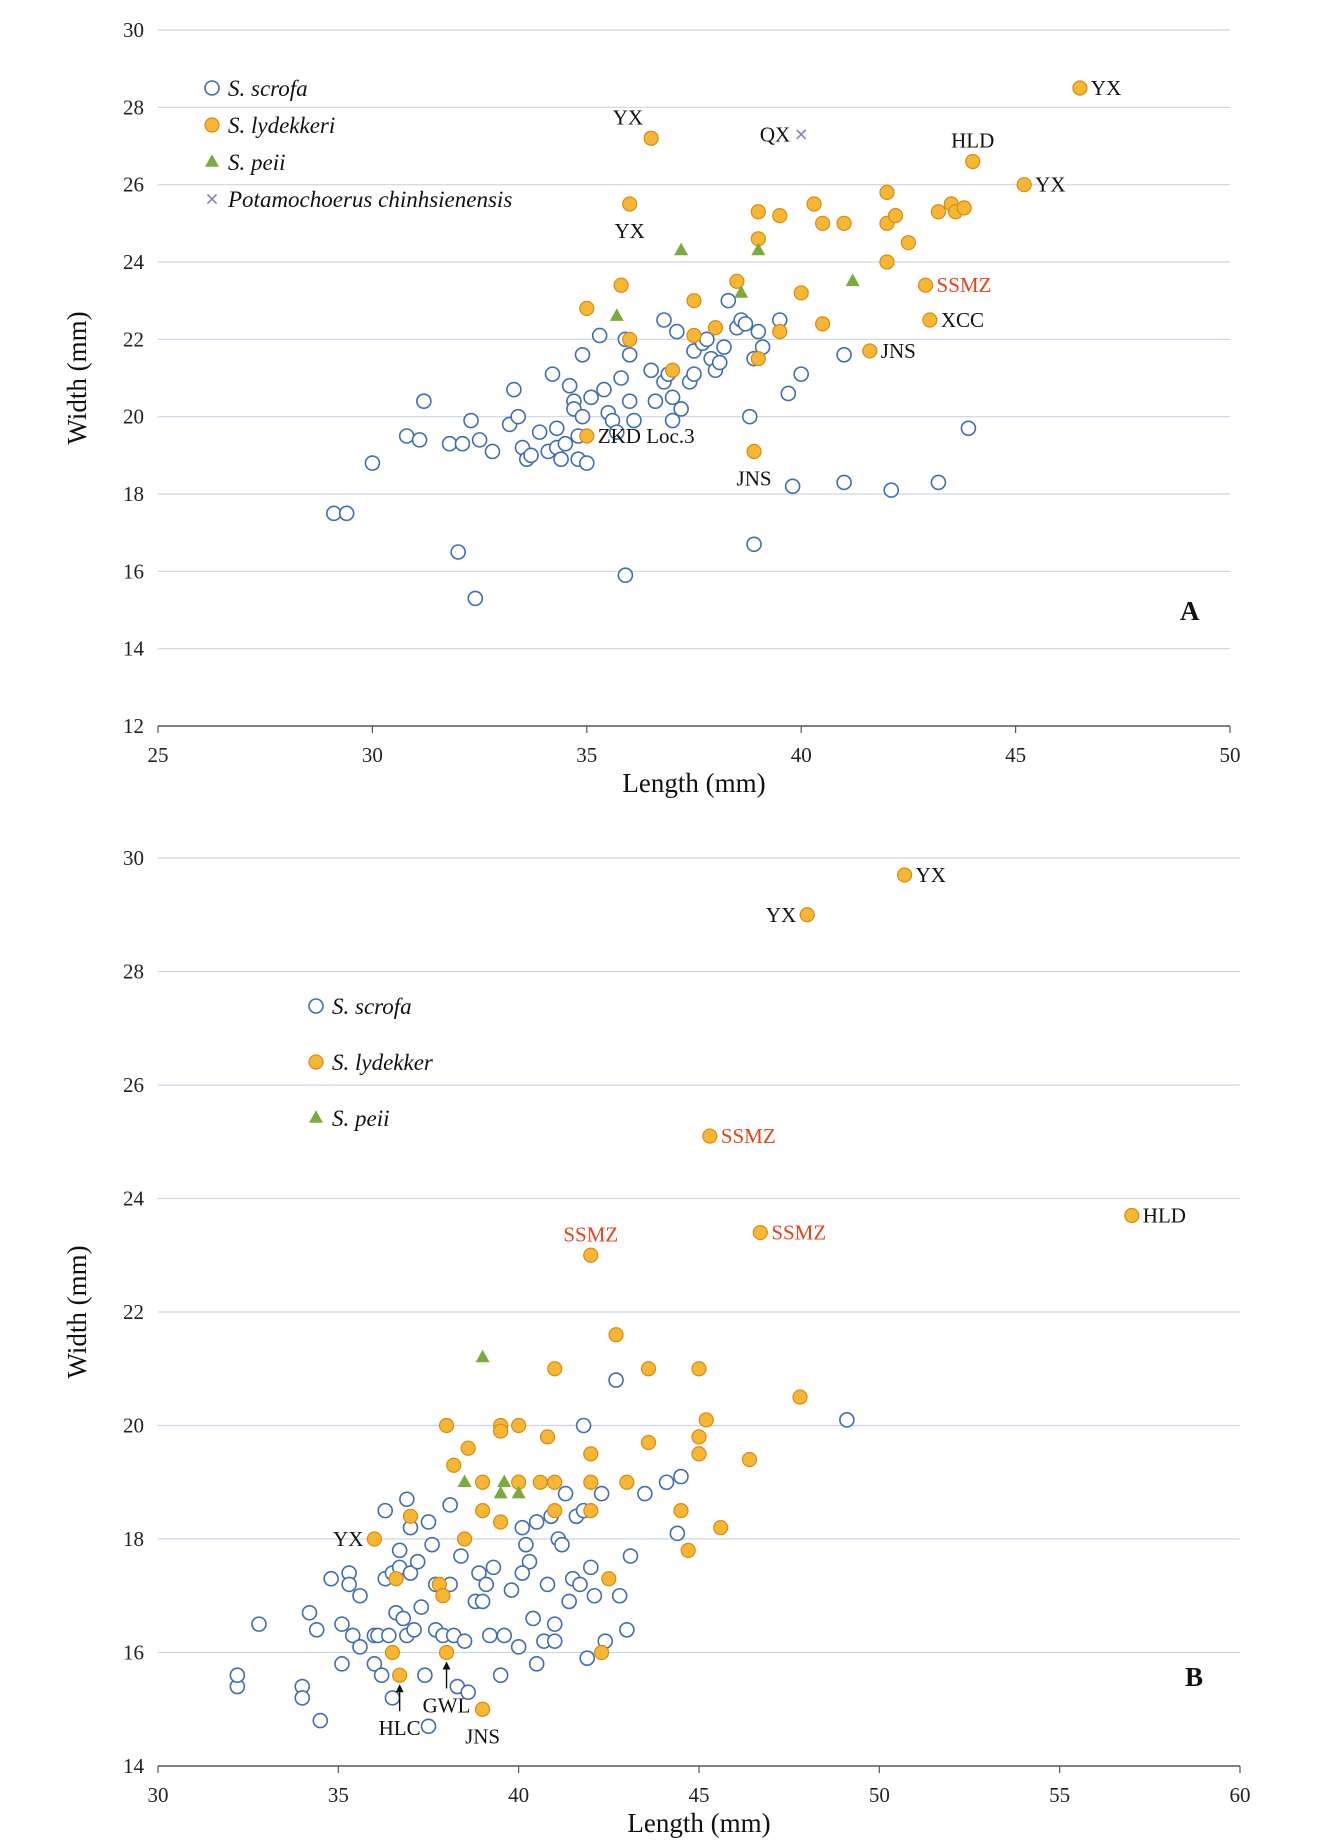 This screenshot has width=1334, height=1847. I want to click on y-tick-label: 18, so click(133, 494).